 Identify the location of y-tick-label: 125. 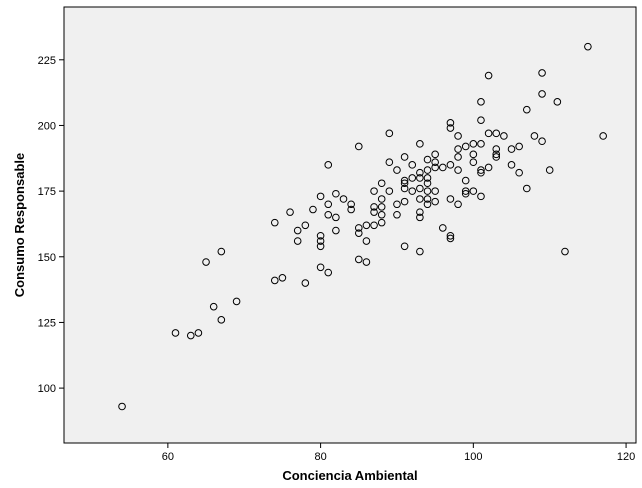
(47, 323).